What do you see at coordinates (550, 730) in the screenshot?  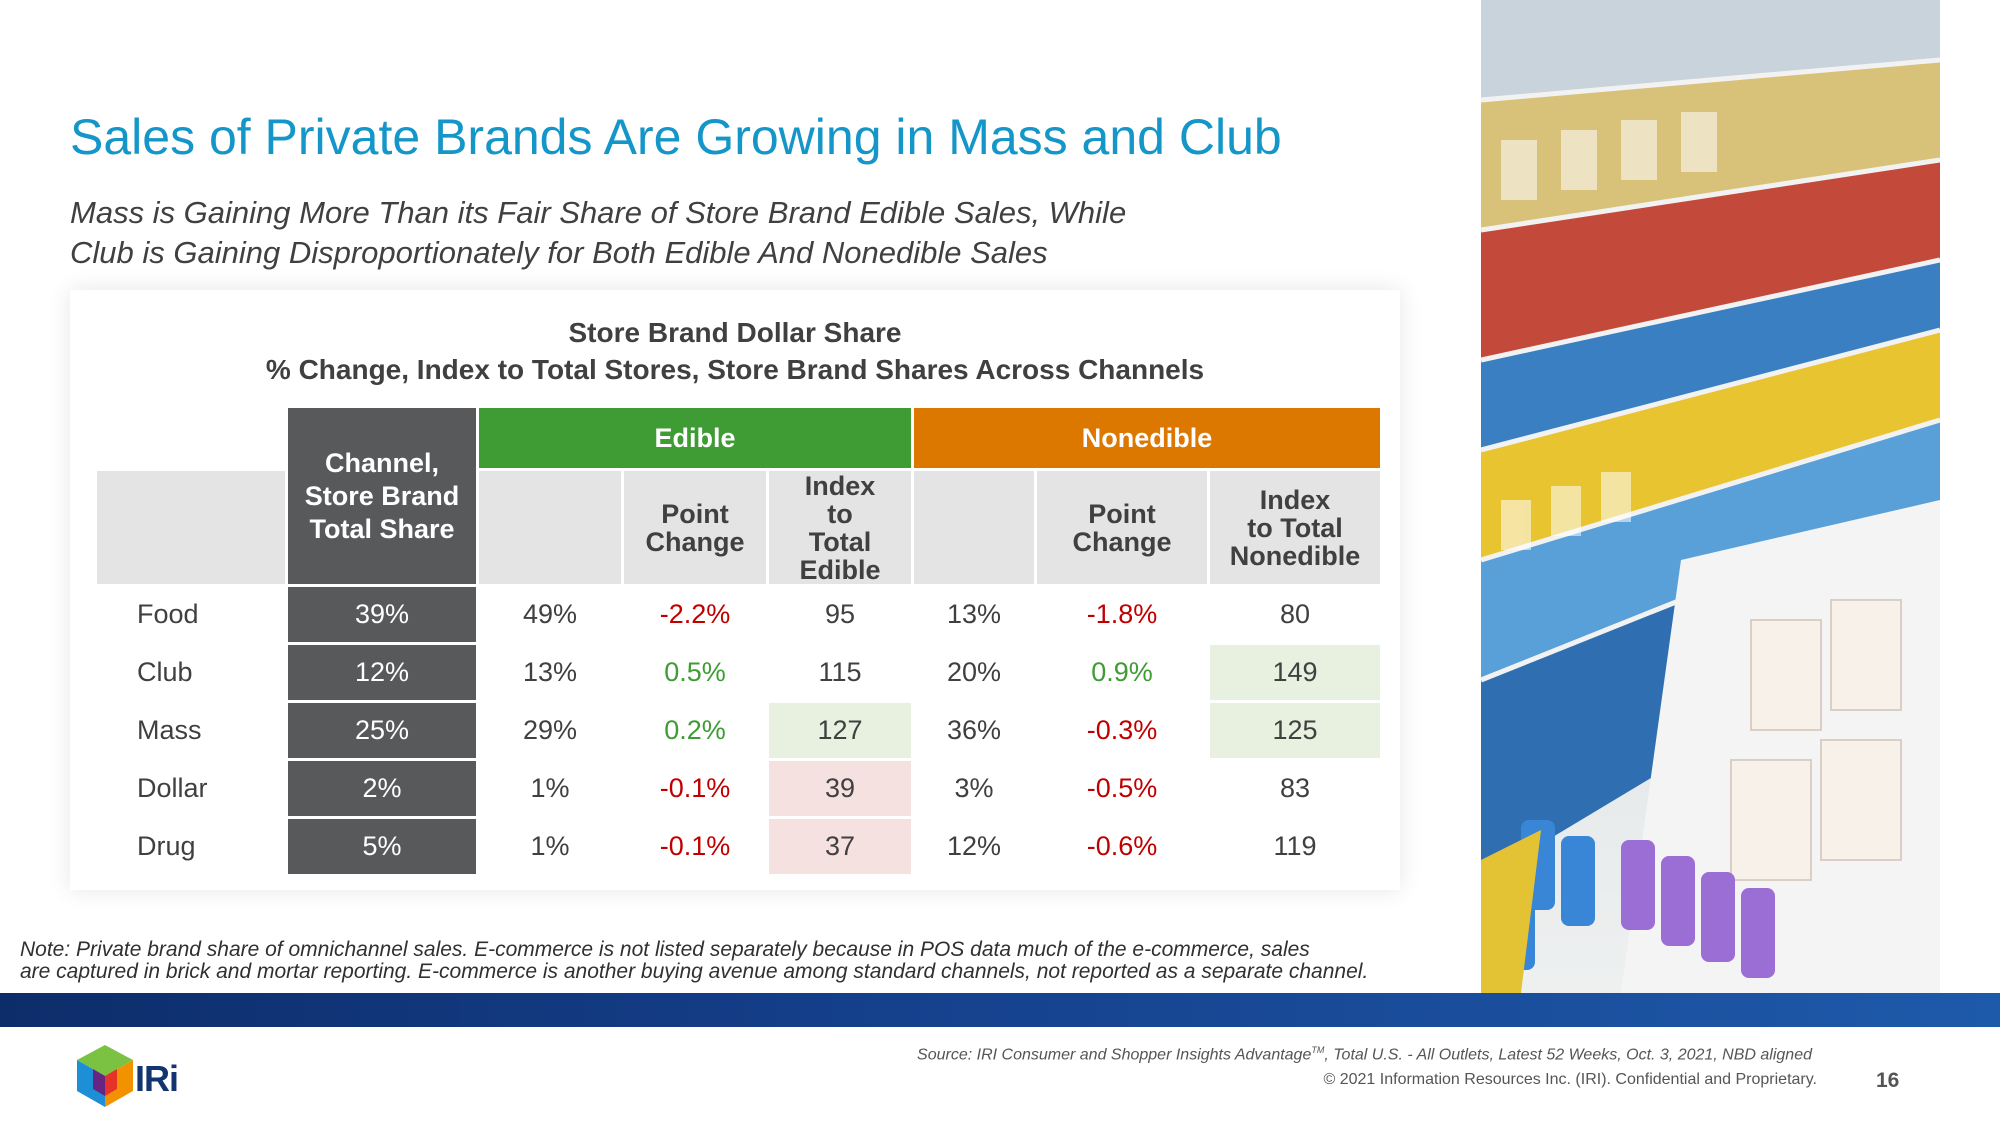 I see `edible-share-cell: 29%` at bounding box center [550, 730].